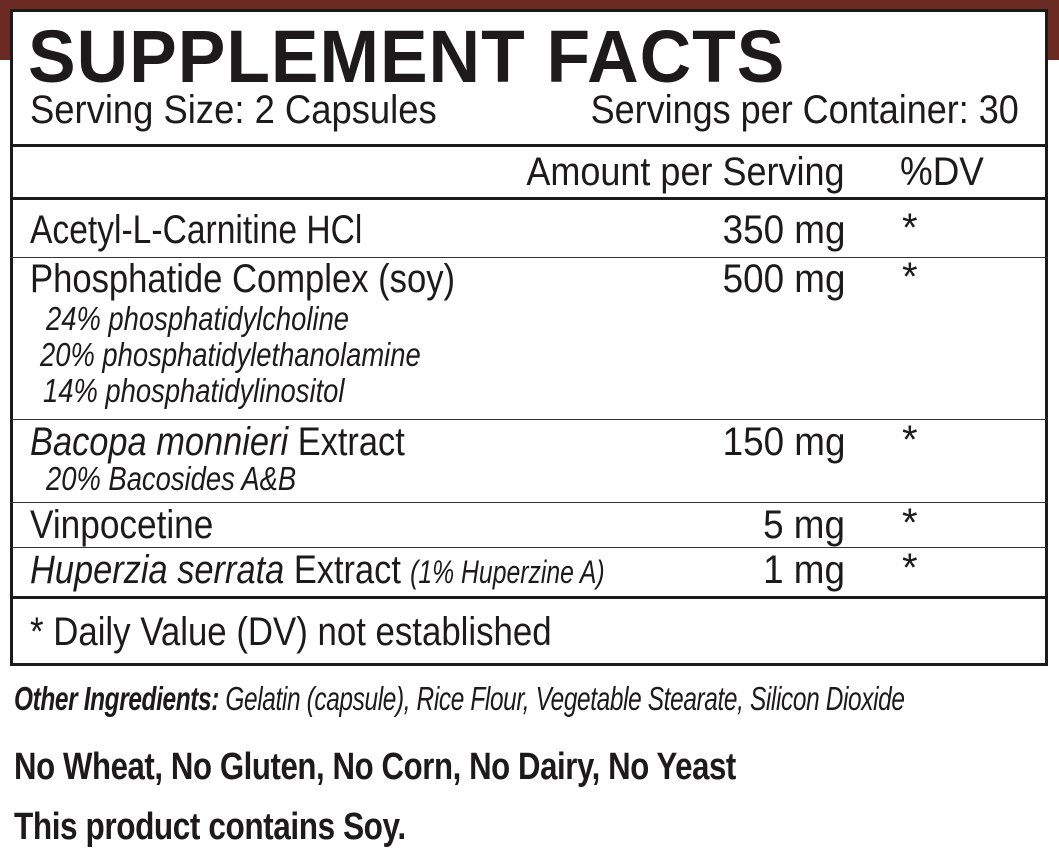 The width and height of the screenshot is (1059, 858). What do you see at coordinates (230, 354) in the screenshot?
I see `ingredient-sub-item: 20% phosphatidylethanolamine` at bounding box center [230, 354].